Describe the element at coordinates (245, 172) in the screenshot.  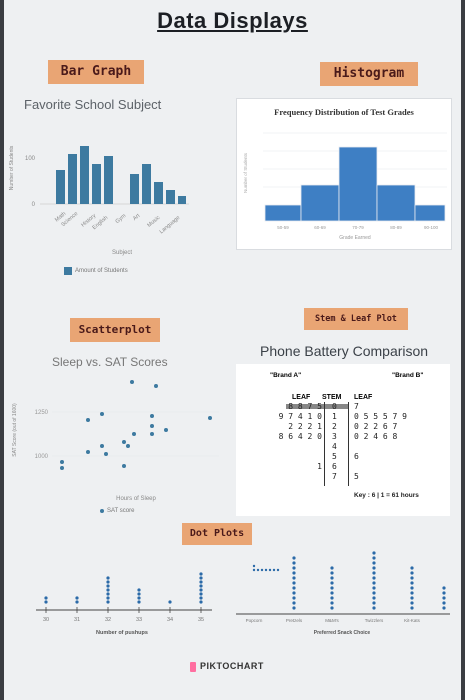
I see `histogram-ylabel: Number of Students` at that location.